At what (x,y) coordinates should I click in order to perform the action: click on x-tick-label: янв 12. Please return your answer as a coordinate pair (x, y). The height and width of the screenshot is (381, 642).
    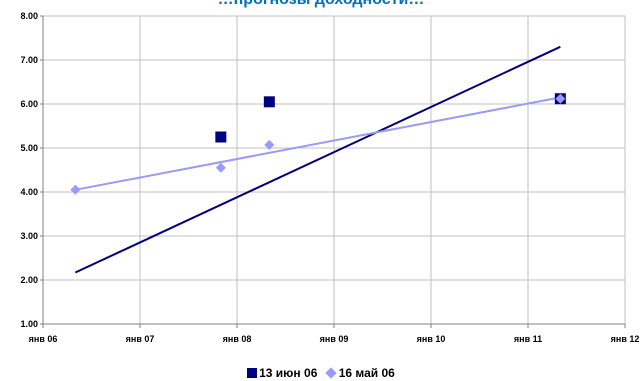
    Looking at the image, I should click on (625, 339).